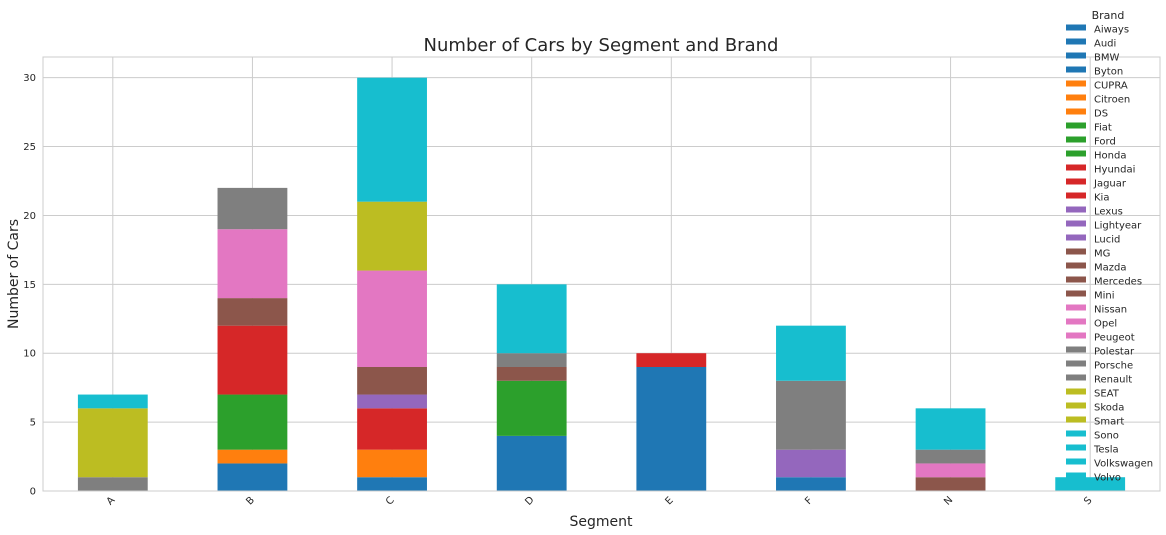 The width and height of the screenshot is (1166, 535). I want to click on legend-label: Jaguar, so click(1110, 184).